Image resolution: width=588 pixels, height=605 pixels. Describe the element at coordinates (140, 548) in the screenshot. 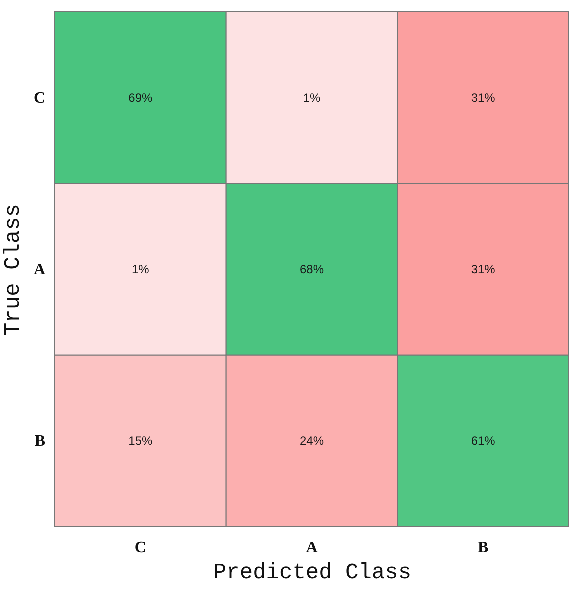

I see `x-tick-label: C` at that location.